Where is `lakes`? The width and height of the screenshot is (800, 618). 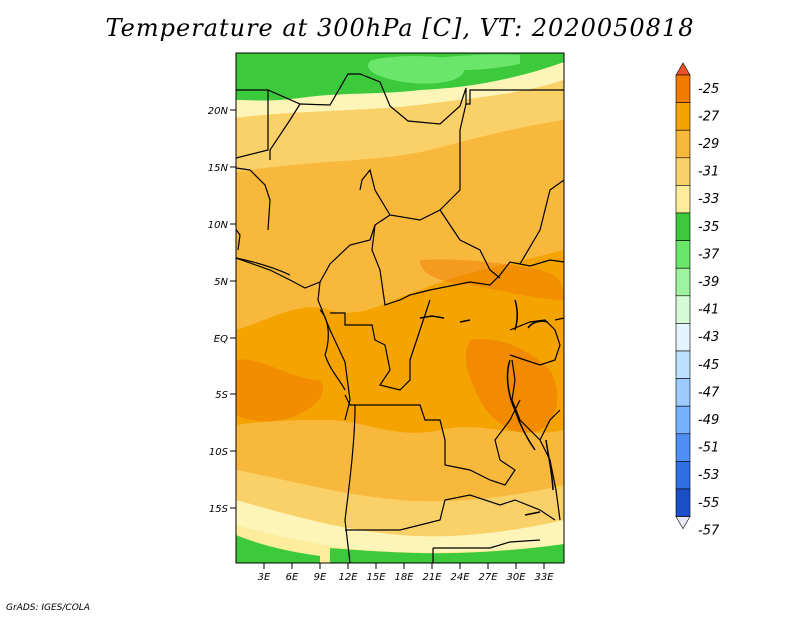
lakes is located at coordinates (486, 407).